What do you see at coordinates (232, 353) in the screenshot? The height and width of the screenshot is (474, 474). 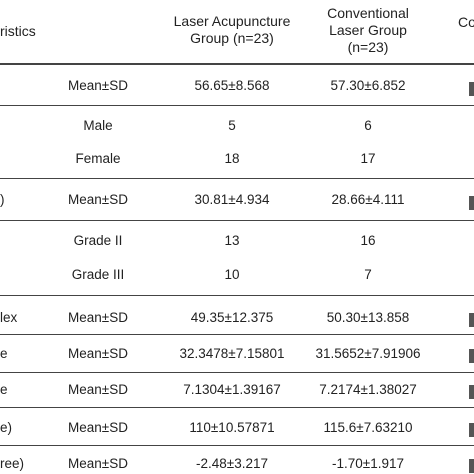 I see `row-group-a-value: 32.3478±7.15801` at bounding box center [232, 353].